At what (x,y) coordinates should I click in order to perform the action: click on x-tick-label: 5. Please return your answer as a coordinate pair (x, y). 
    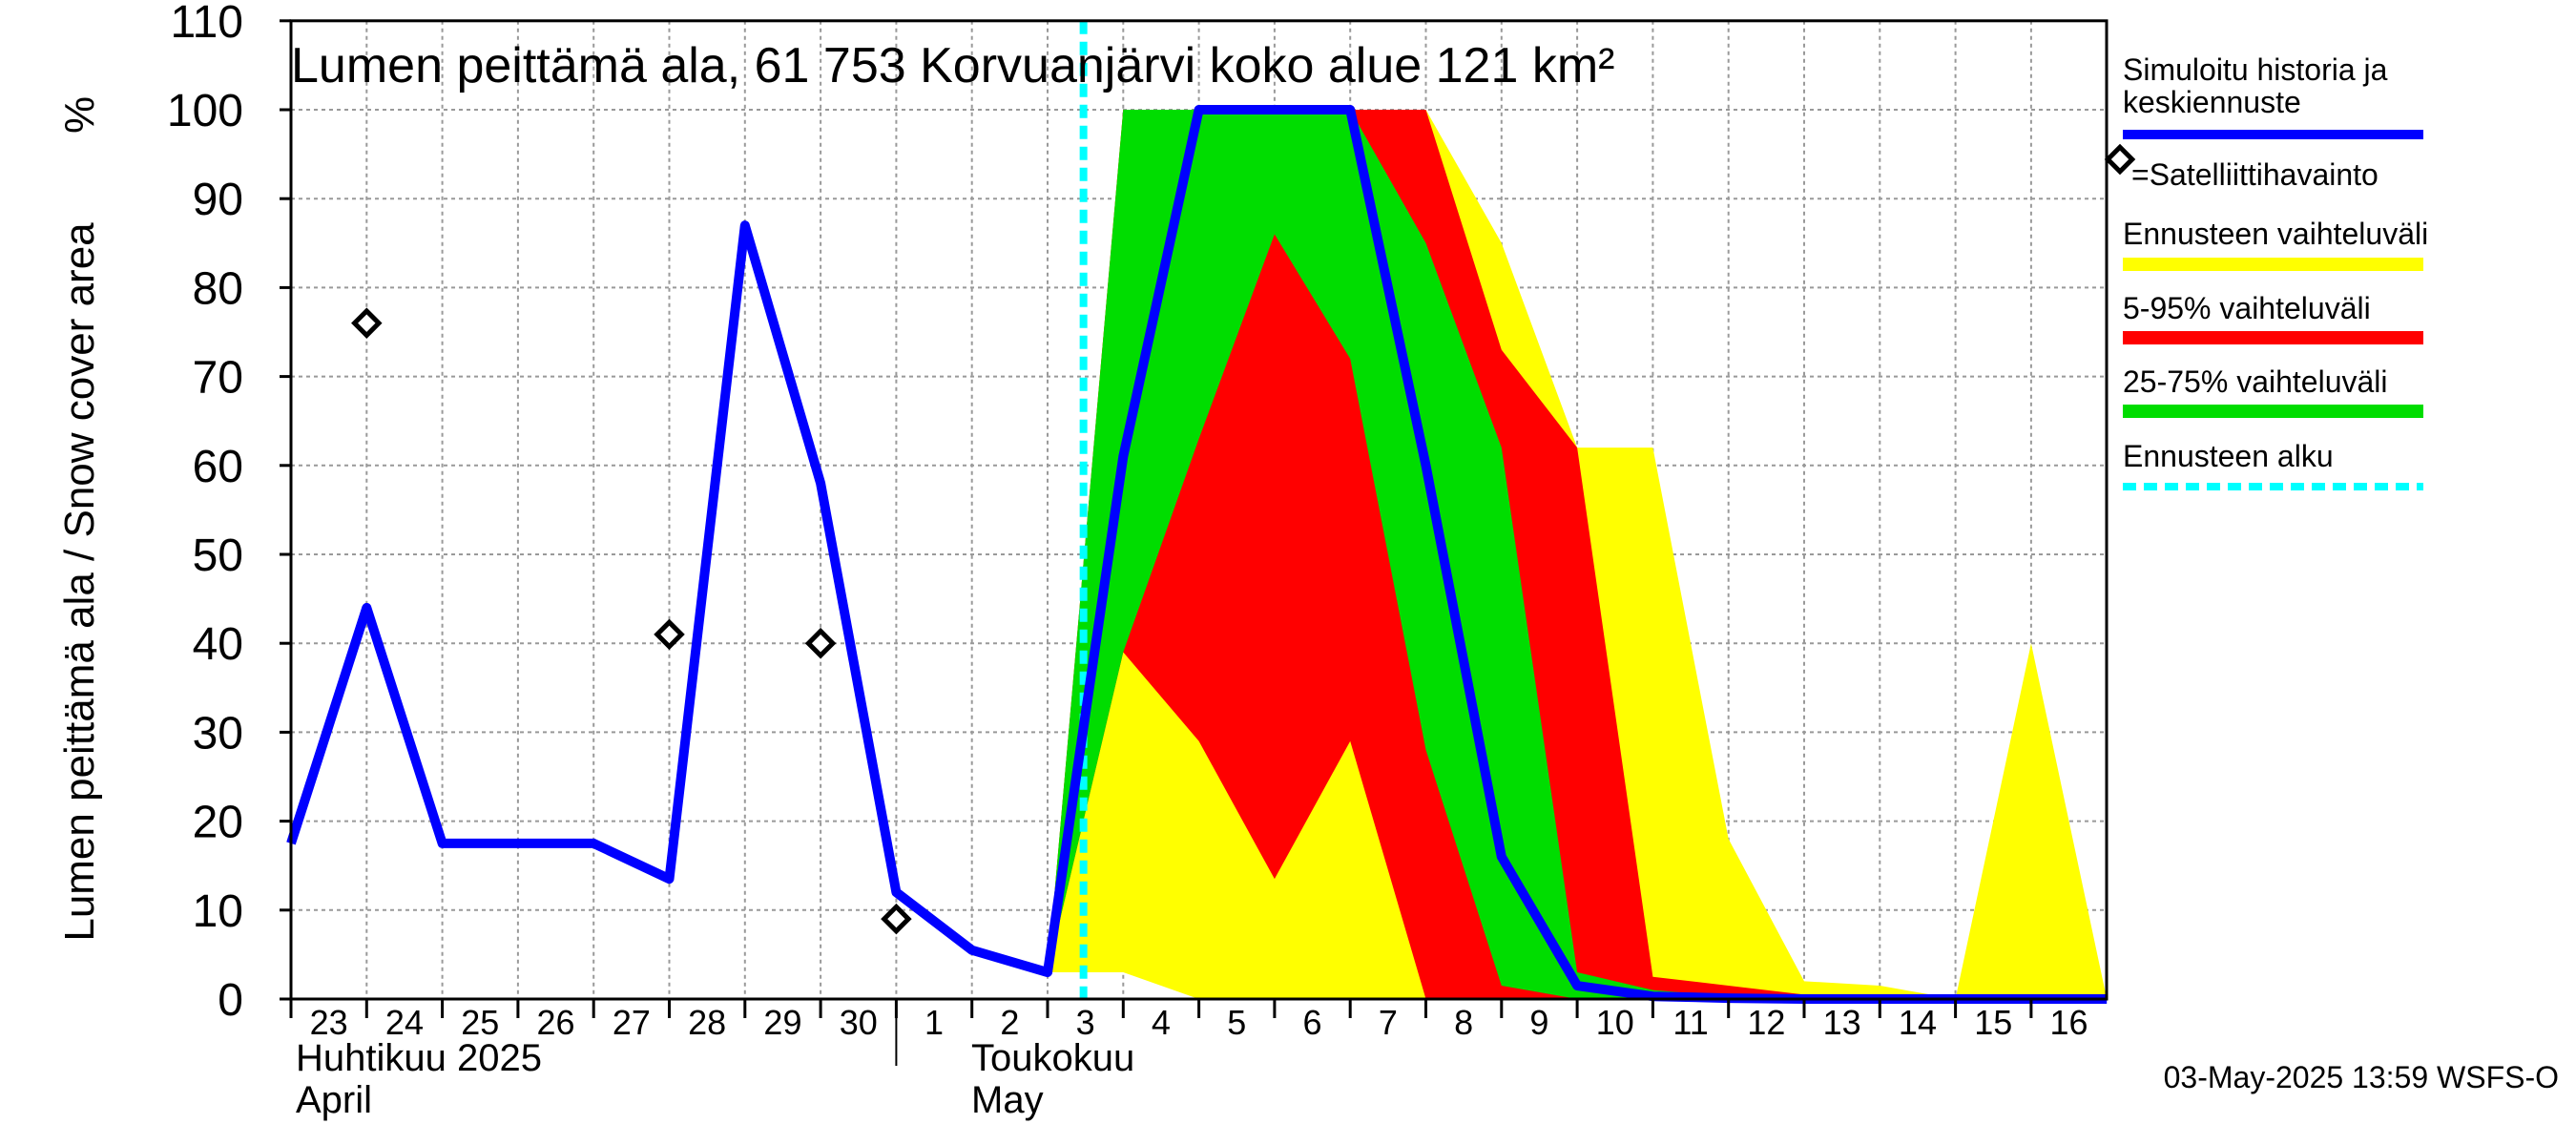
    Looking at the image, I should click on (1236, 1022).